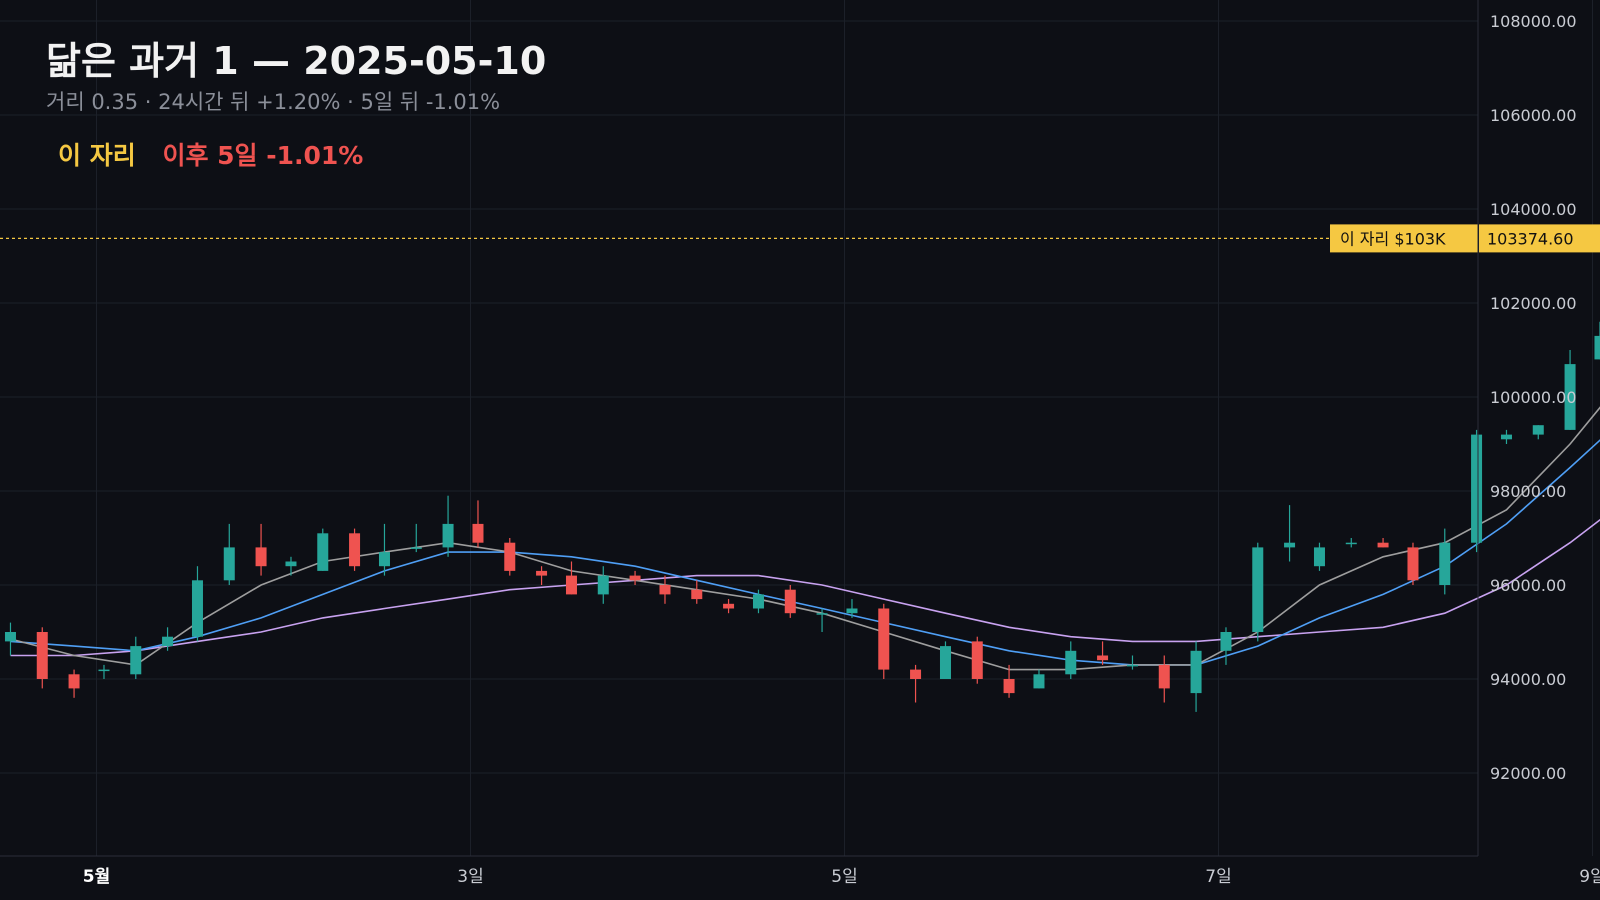  Describe the element at coordinates (800, 238) in the screenshot. I see `current-price-line: 이 자리 $103K 103374.60` at that location.